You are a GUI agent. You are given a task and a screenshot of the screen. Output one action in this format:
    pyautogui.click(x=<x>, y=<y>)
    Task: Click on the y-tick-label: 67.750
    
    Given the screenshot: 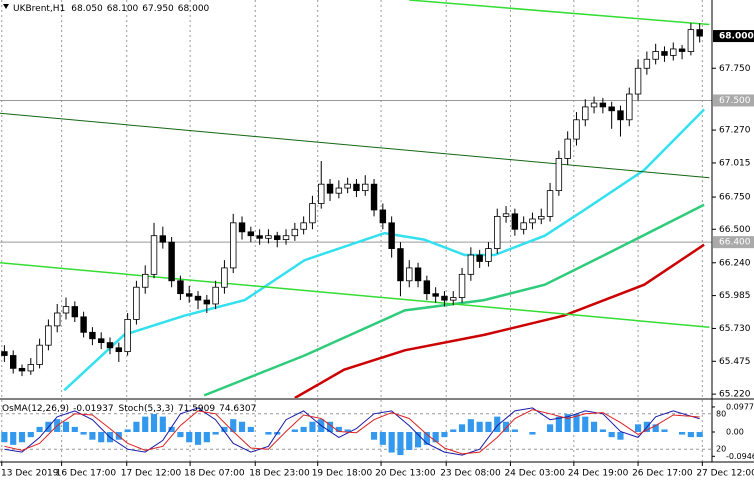 What is the action you would take?
    pyautogui.click(x=735, y=69)
    